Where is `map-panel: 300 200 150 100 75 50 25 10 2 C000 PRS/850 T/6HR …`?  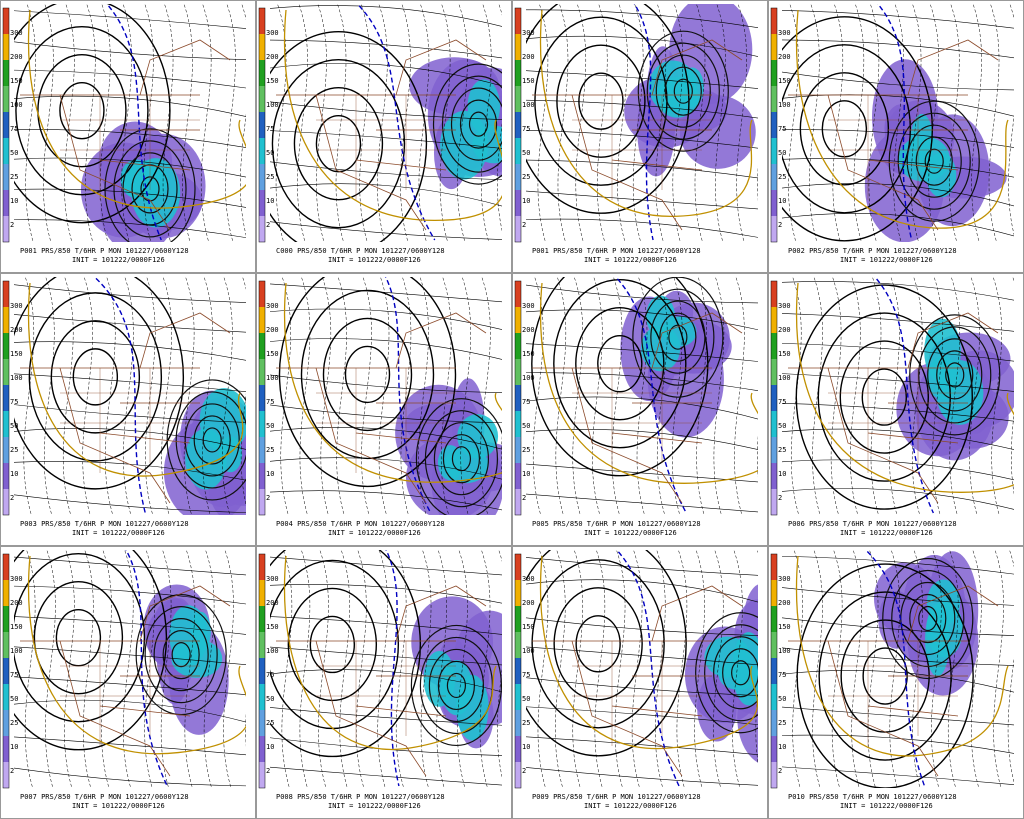 map-panel: 300 200 150 100 75 50 25 10 2 C000 PRS/850 T/6HR … is located at coordinates (384, 136).